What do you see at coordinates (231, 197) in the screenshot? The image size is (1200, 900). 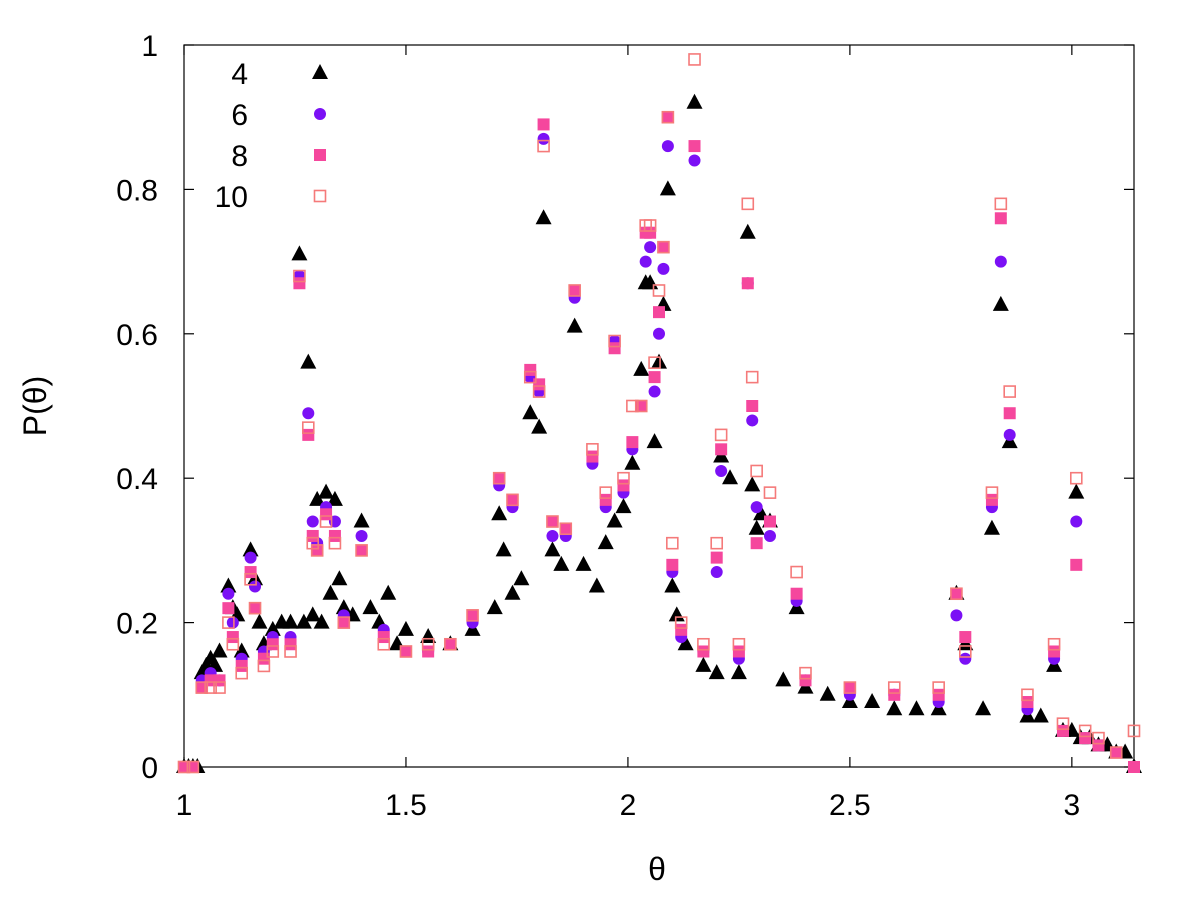 I see `legend-label: 10` at bounding box center [231, 197].